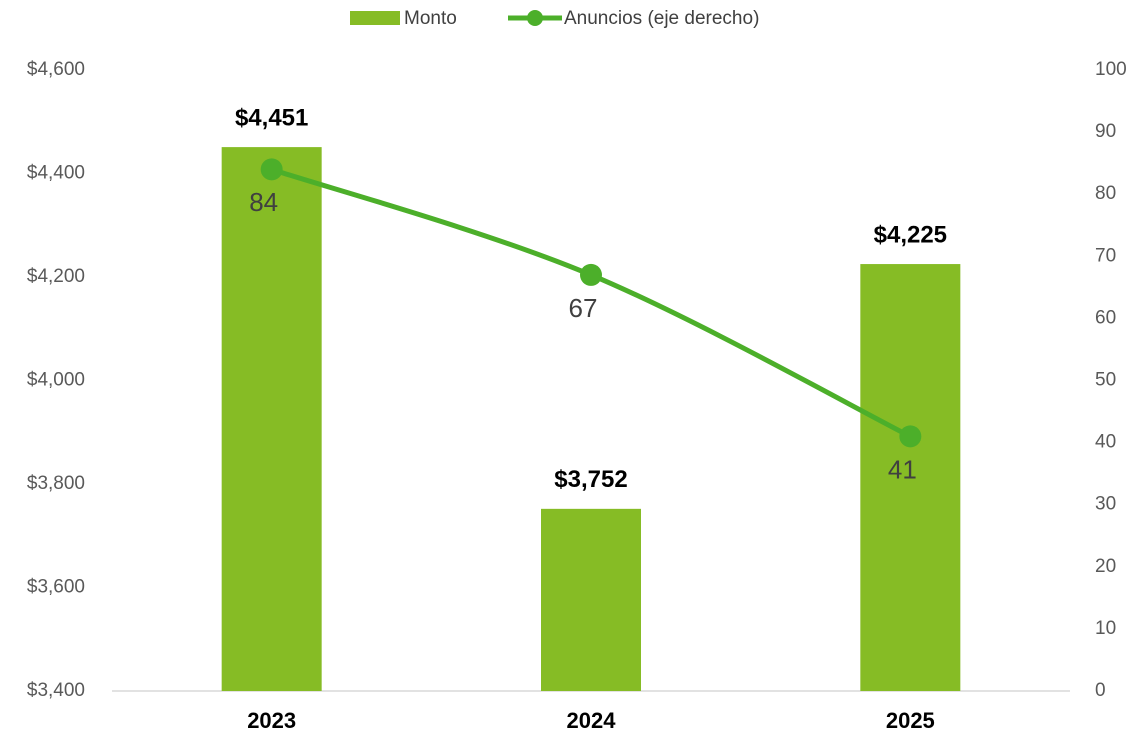 This screenshot has height=742, width=1135. Describe the element at coordinates (271, 720) in the screenshot. I see `x-tick-label: 2023` at that location.